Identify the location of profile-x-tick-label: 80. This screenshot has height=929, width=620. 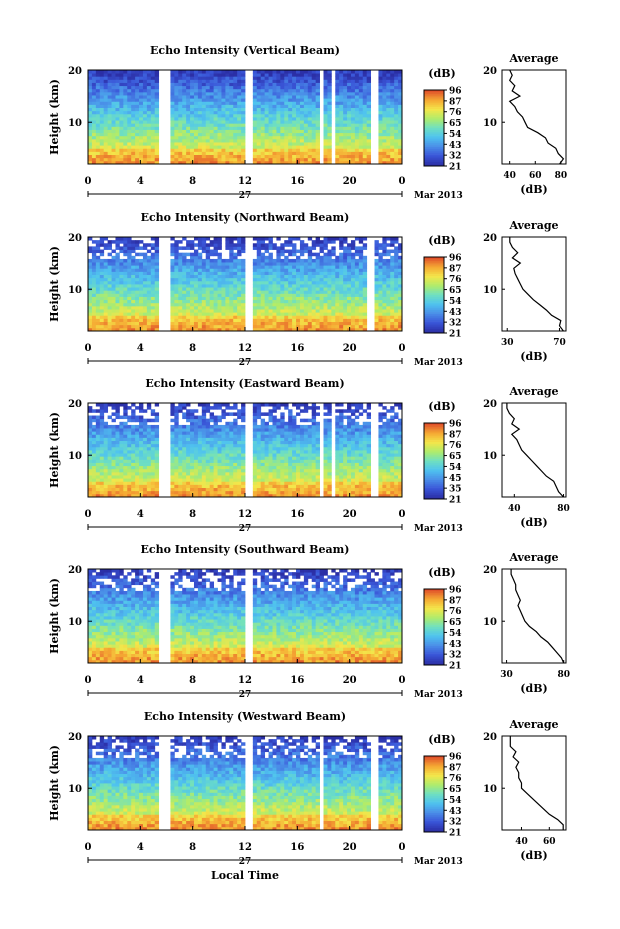
(563, 675).